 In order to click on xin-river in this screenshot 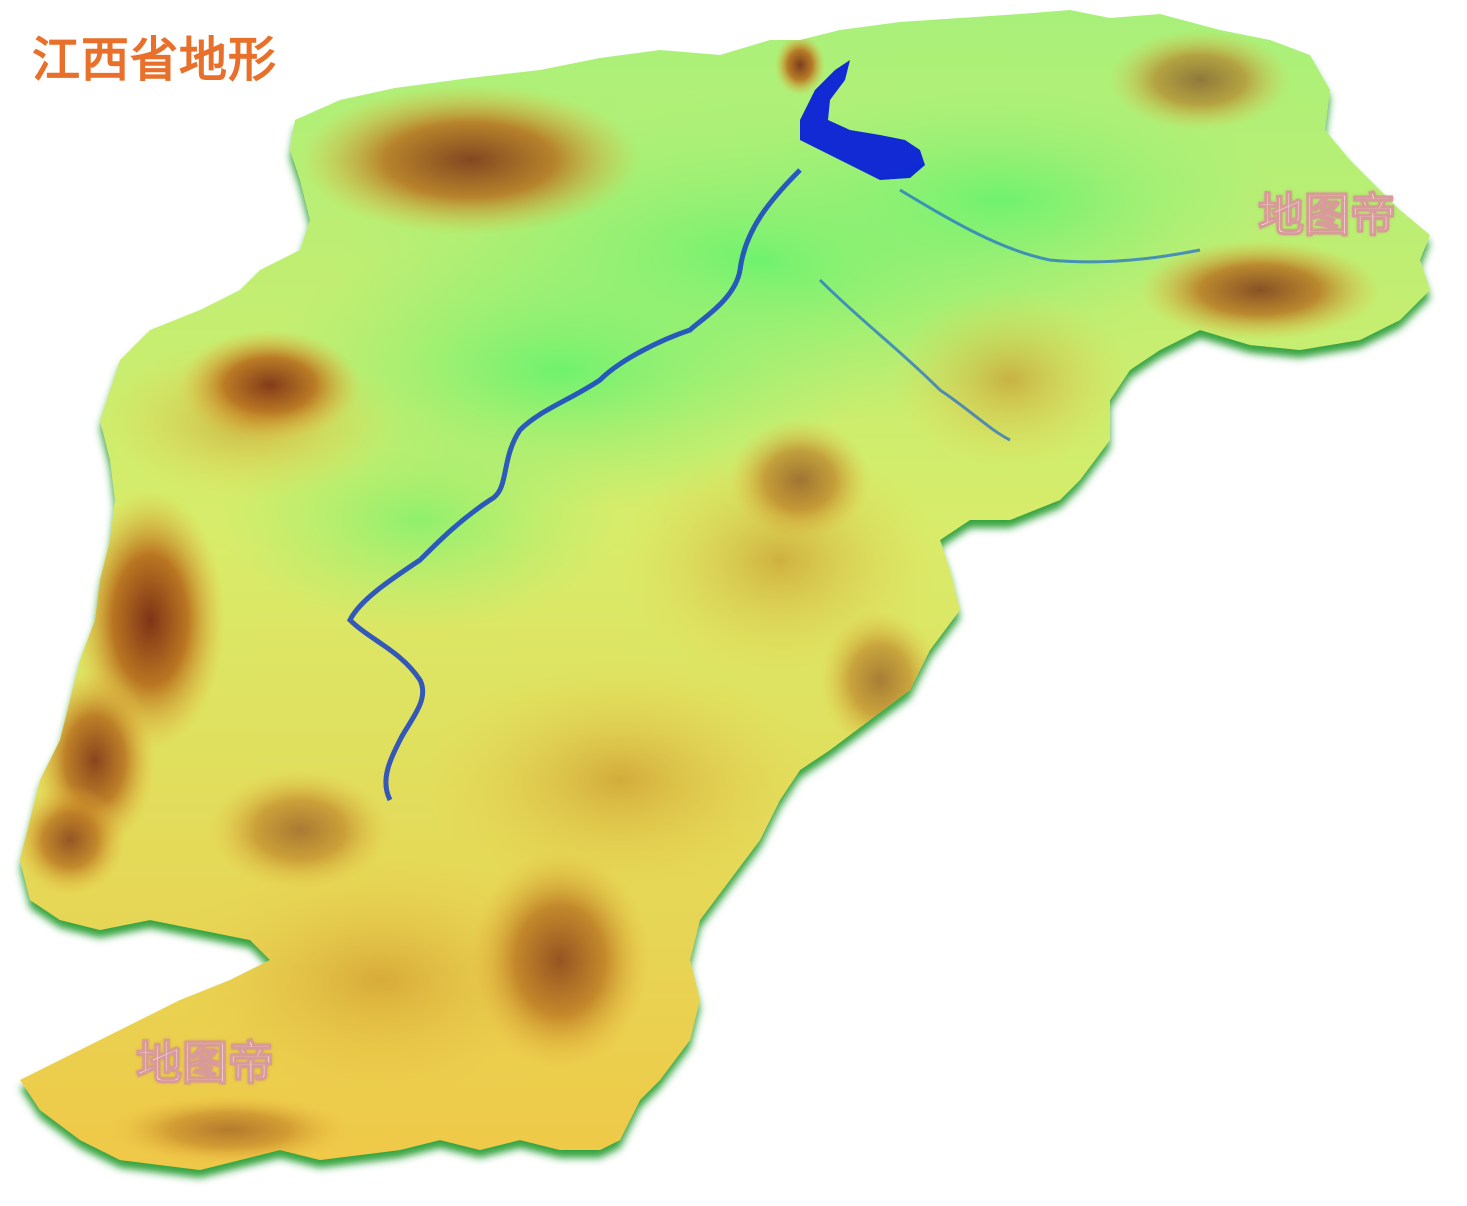, I will do `click(1050, 226)`.